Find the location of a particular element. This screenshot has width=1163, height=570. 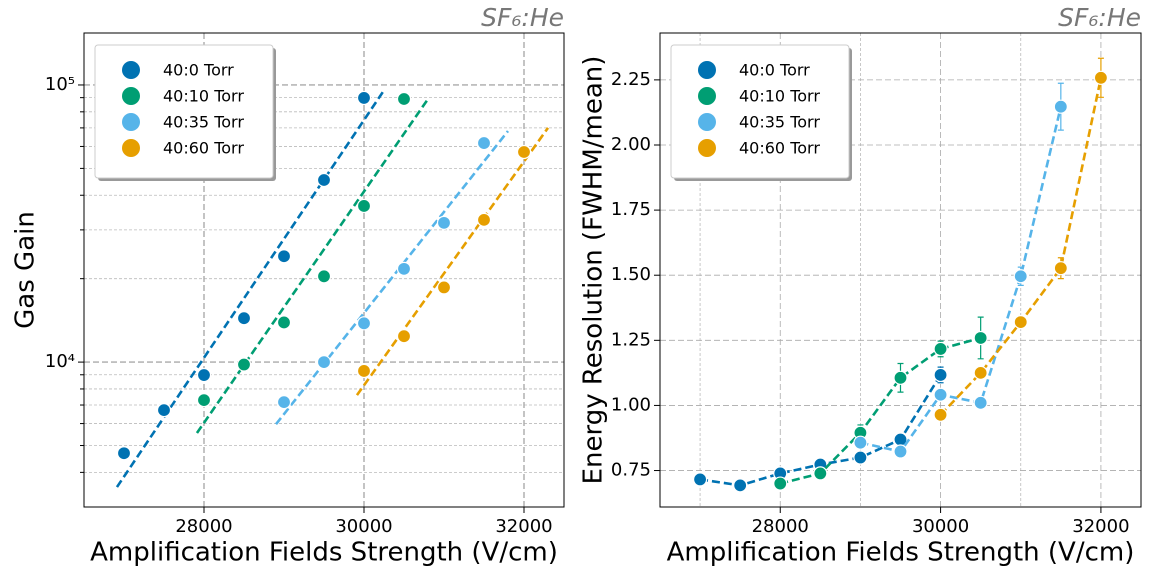

y-tick-label: 10⁵ is located at coordinates (60, 84).